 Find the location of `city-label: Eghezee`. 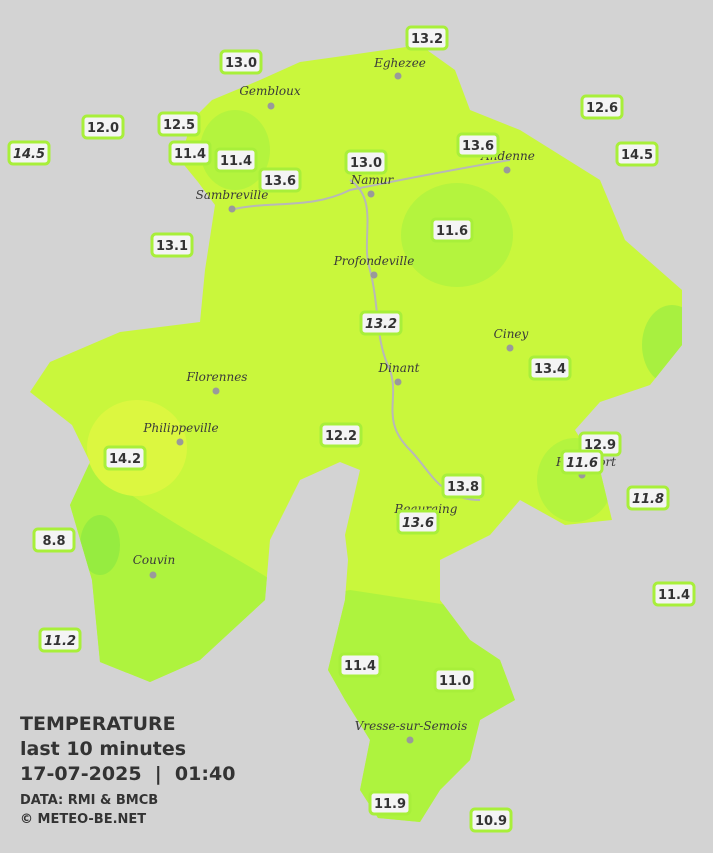

city-label: Eghezee is located at coordinates (399, 63).